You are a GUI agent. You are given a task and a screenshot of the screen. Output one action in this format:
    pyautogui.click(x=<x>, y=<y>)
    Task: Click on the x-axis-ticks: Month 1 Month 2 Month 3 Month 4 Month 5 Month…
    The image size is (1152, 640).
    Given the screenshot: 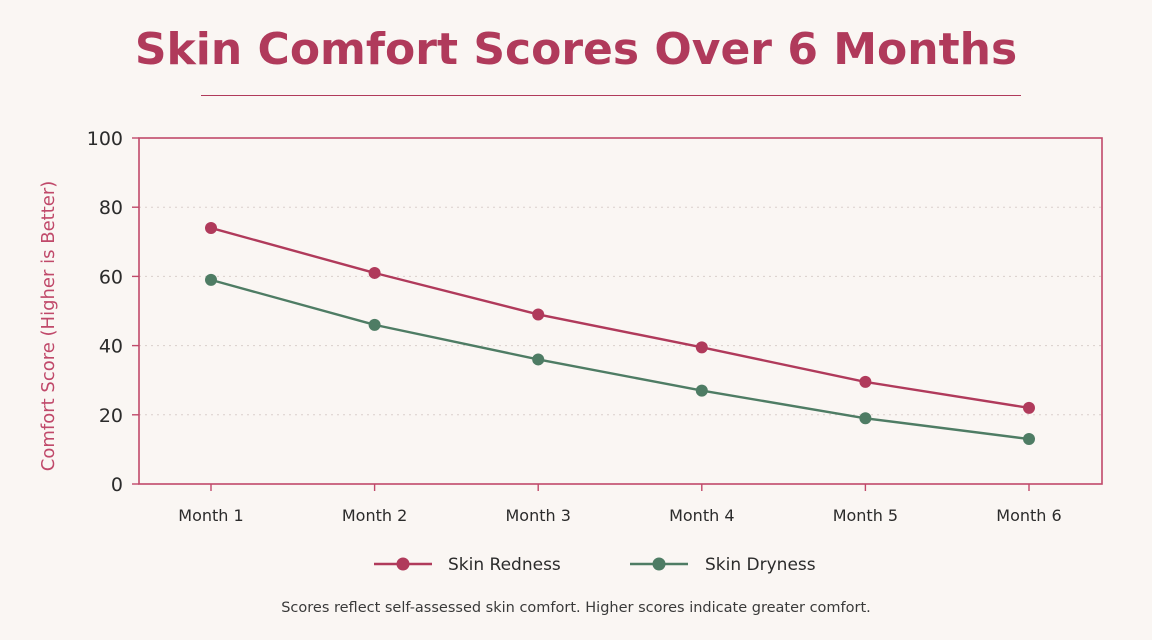 What is the action you would take?
    pyautogui.click(x=620, y=504)
    